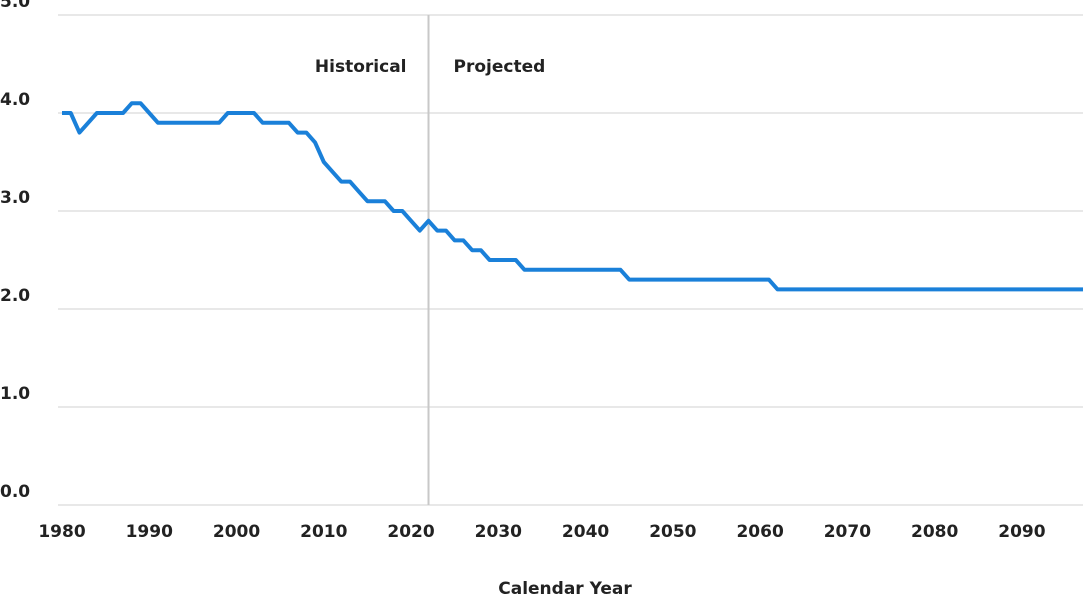 The image size is (1083, 604). What do you see at coordinates (61, 532) in the screenshot?
I see `x-tick-label: 1980` at bounding box center [61, 532].